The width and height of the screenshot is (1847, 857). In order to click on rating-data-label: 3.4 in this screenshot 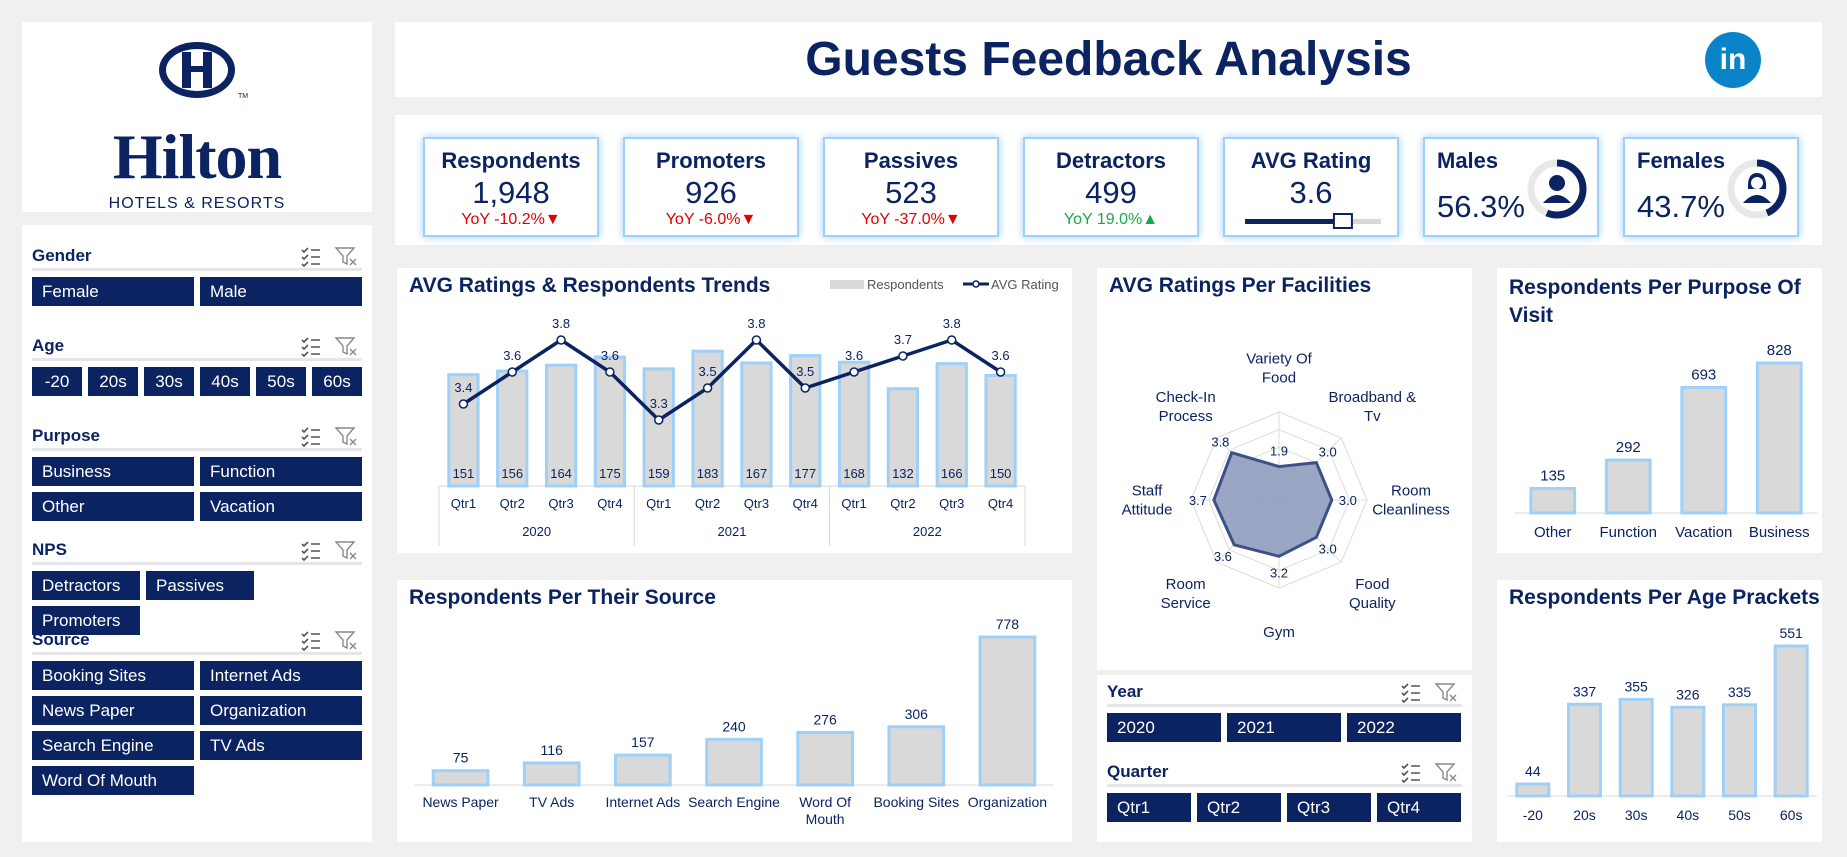, I will do `click(463, 387)`.